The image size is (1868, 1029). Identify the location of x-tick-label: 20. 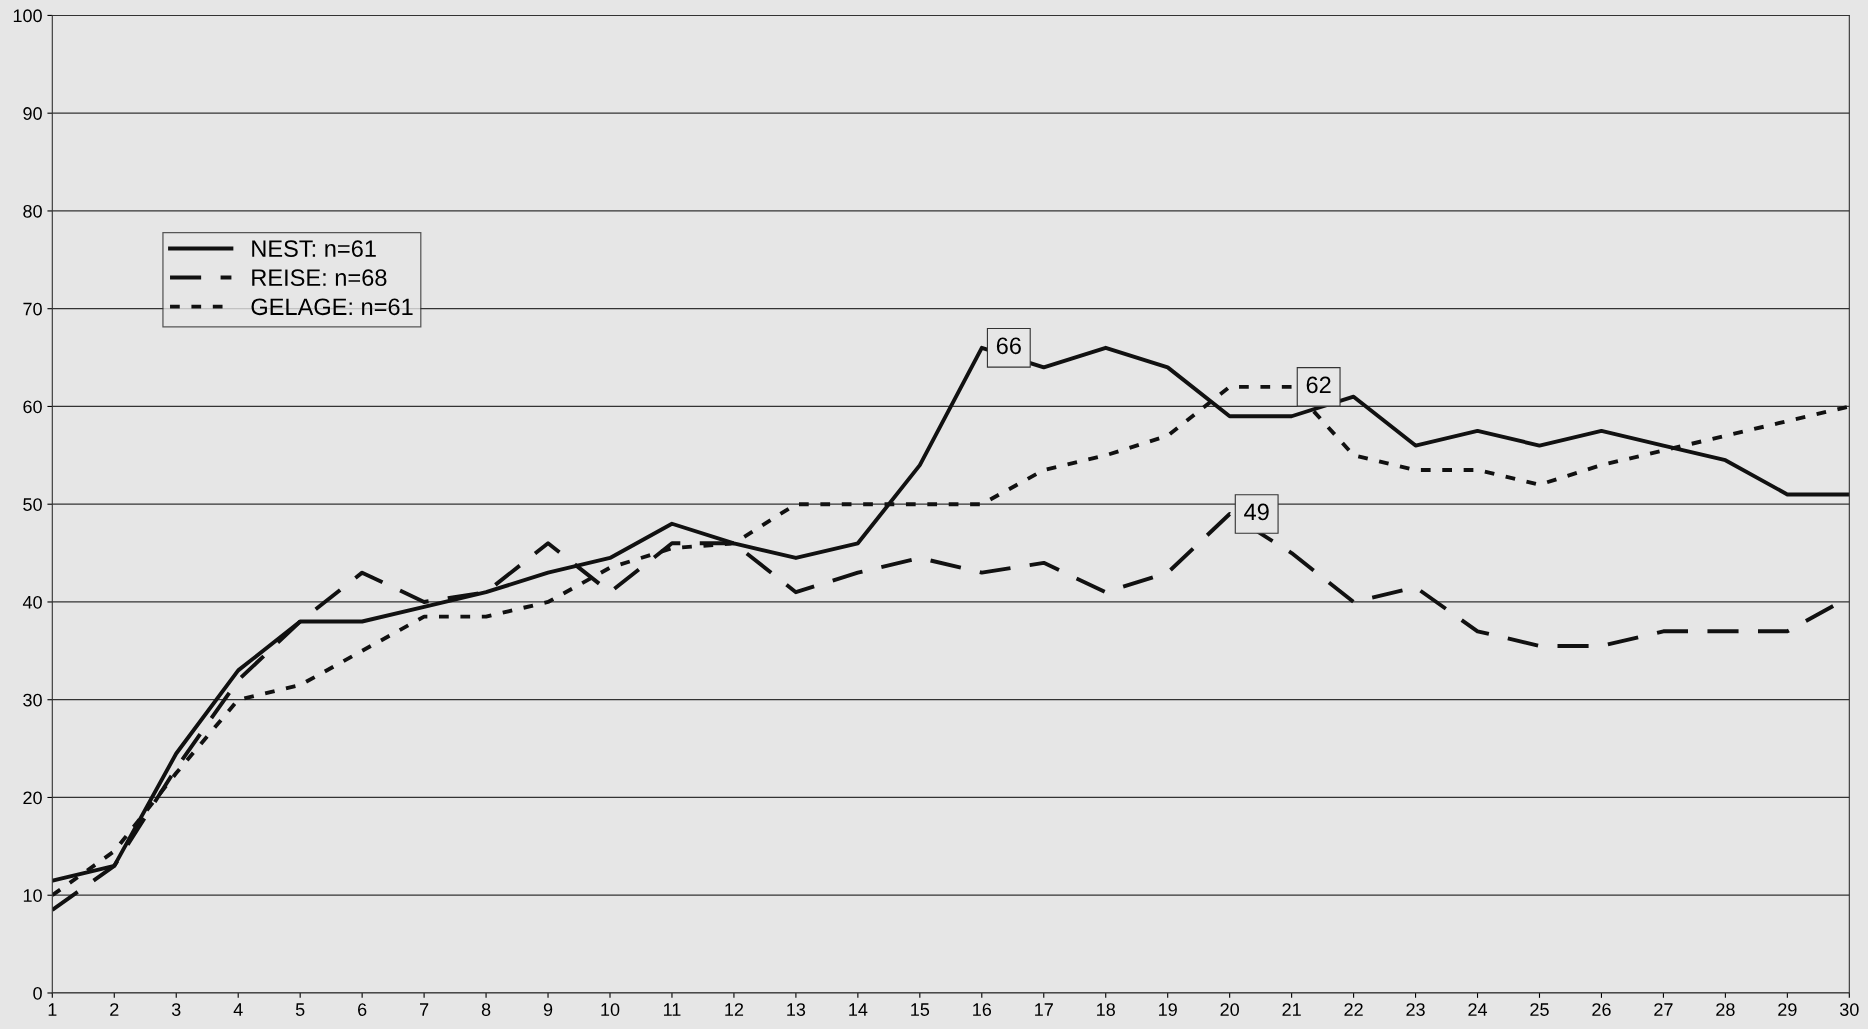
(1229, 1009).